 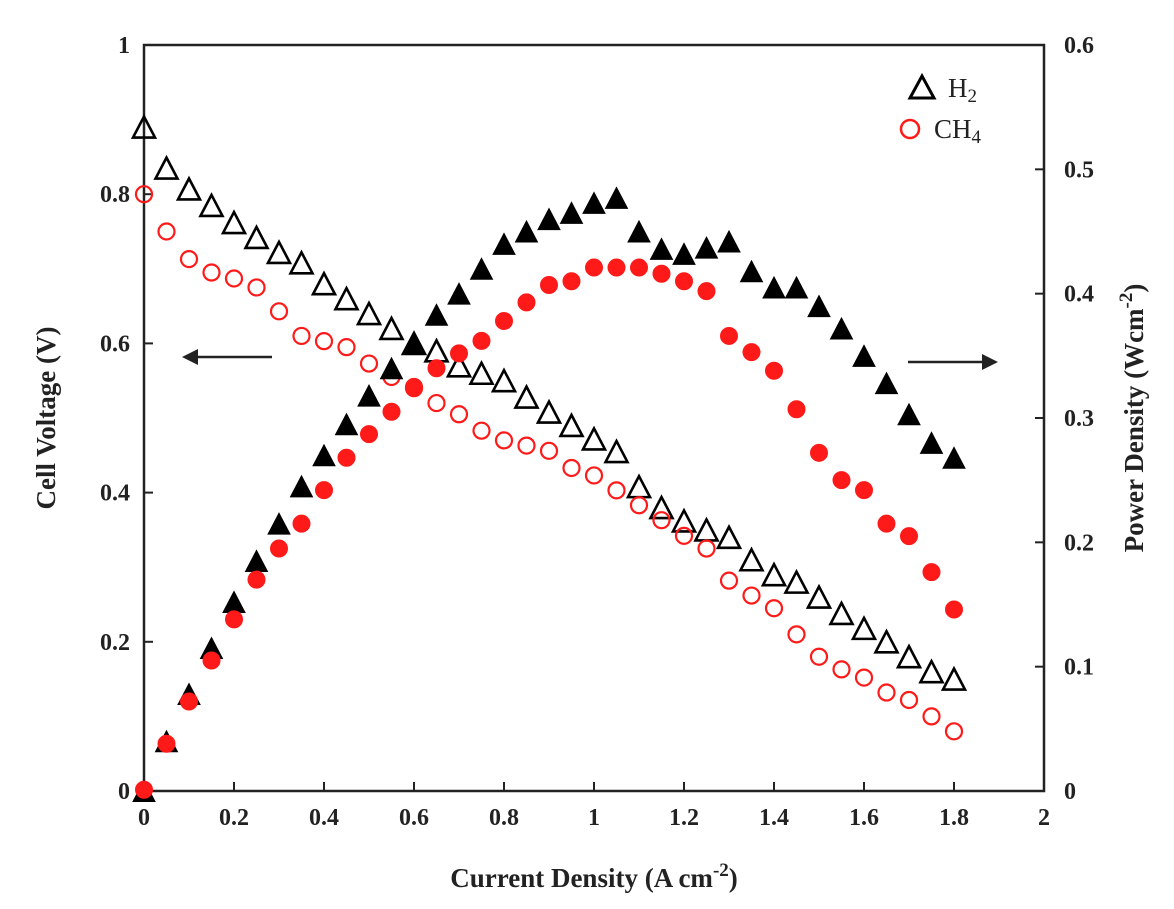 I want to click on x-tick-label: 1.2, so click(x=684, y=818).